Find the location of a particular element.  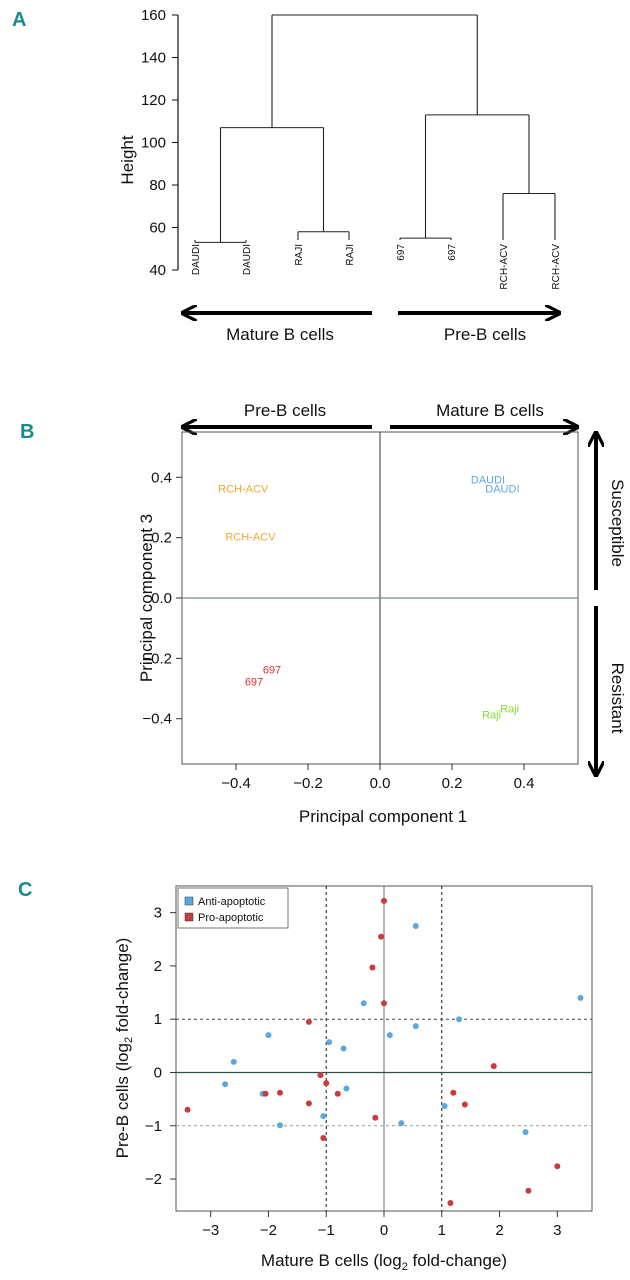

fold-x-tick-label: 3 is located at coordinates (557, 1230).